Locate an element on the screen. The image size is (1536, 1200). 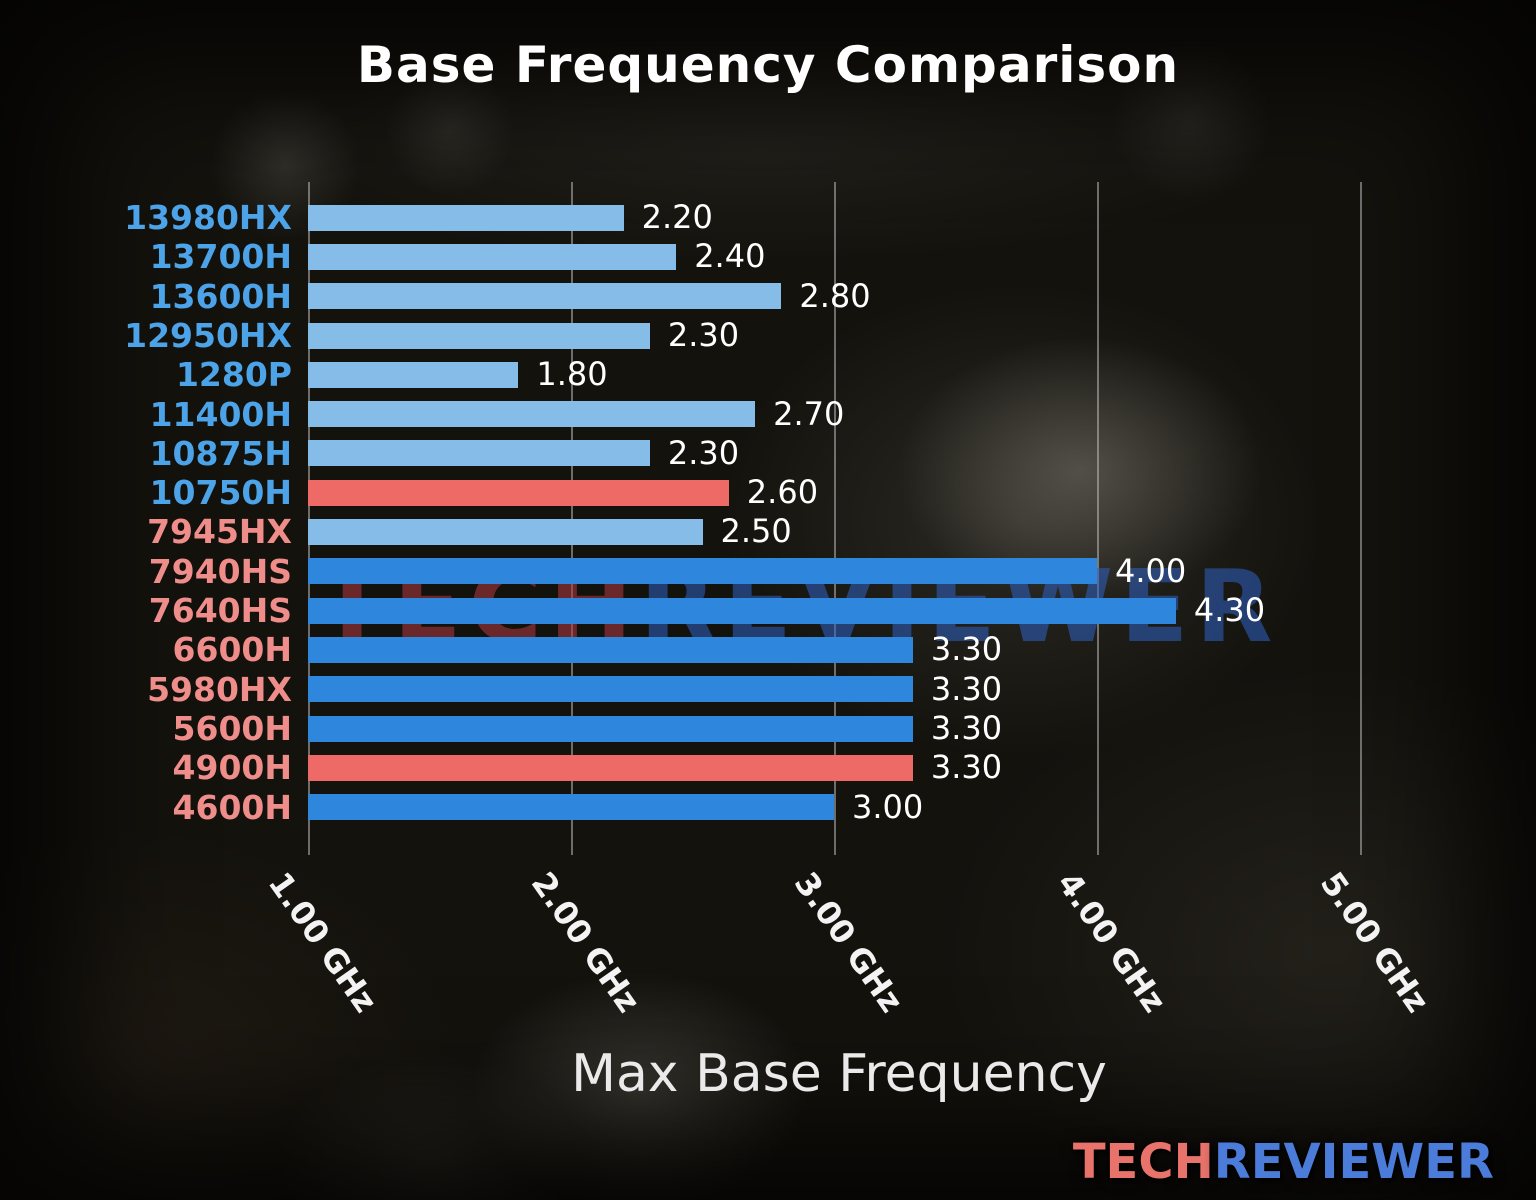
x-tick-label: 4.00 GHz is located at coordinates (1111, 942).